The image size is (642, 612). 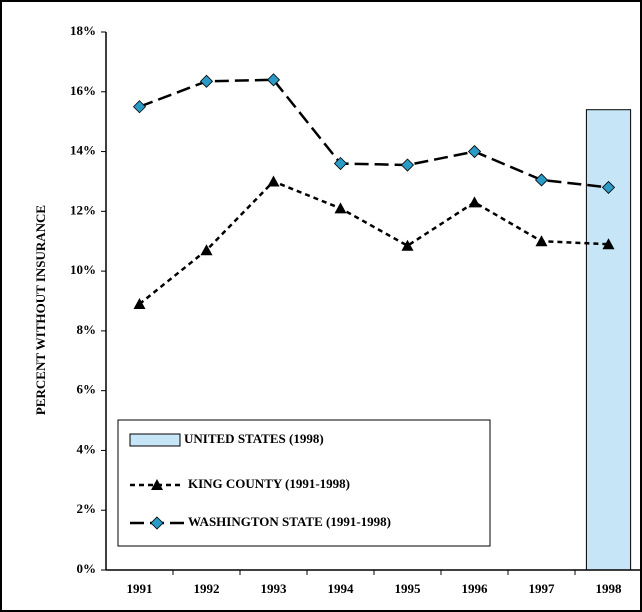 I want to click on x-tick-label: 1996, so click(x=475, y=588).